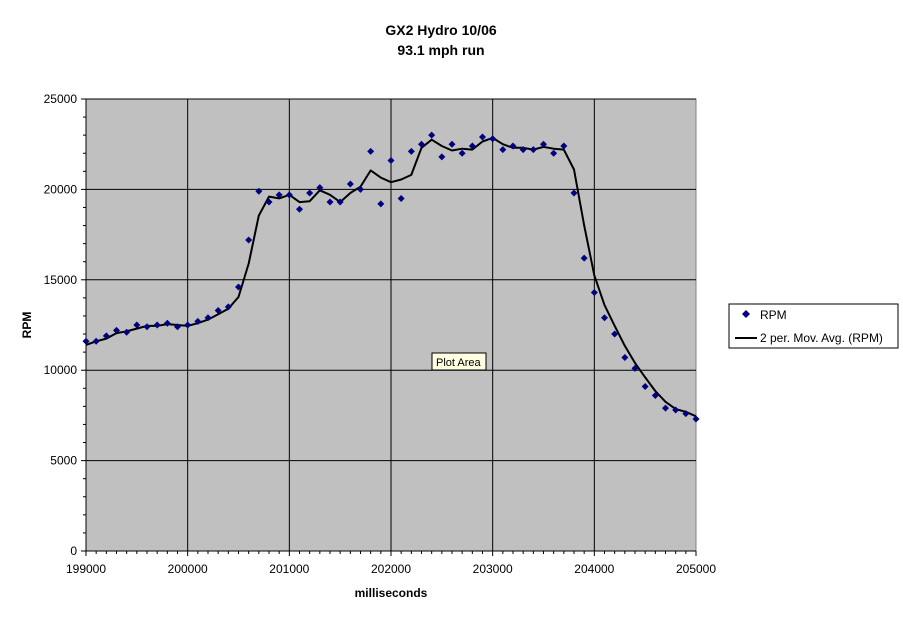 Image resolution: width=903 pixels, height=617 pixels. I want to click on tooltip-label: Plot Area, so click(459, 363).